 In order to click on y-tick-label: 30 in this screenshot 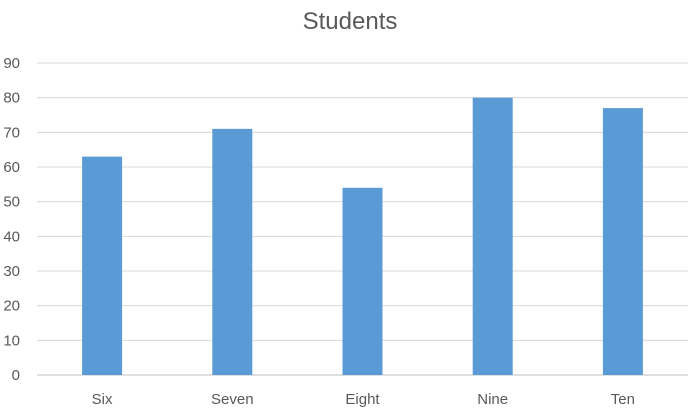, I will do `click(11, 271)`.